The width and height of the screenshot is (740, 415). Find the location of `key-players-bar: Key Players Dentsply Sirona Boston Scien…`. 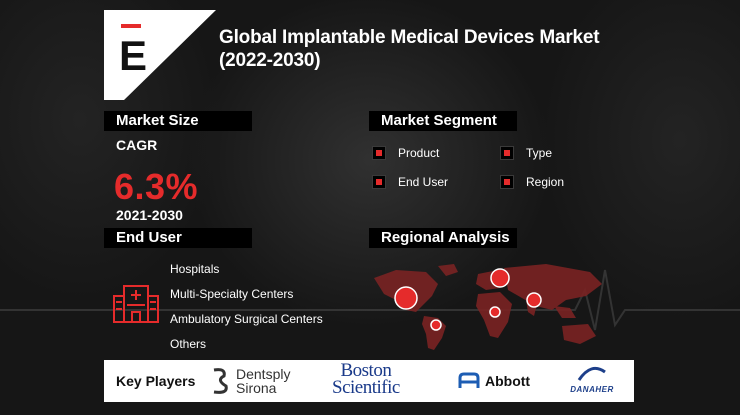

key-players-bar: Key Players Dentsply Sirona Boston Scien… is located at coordinates (369, 381).